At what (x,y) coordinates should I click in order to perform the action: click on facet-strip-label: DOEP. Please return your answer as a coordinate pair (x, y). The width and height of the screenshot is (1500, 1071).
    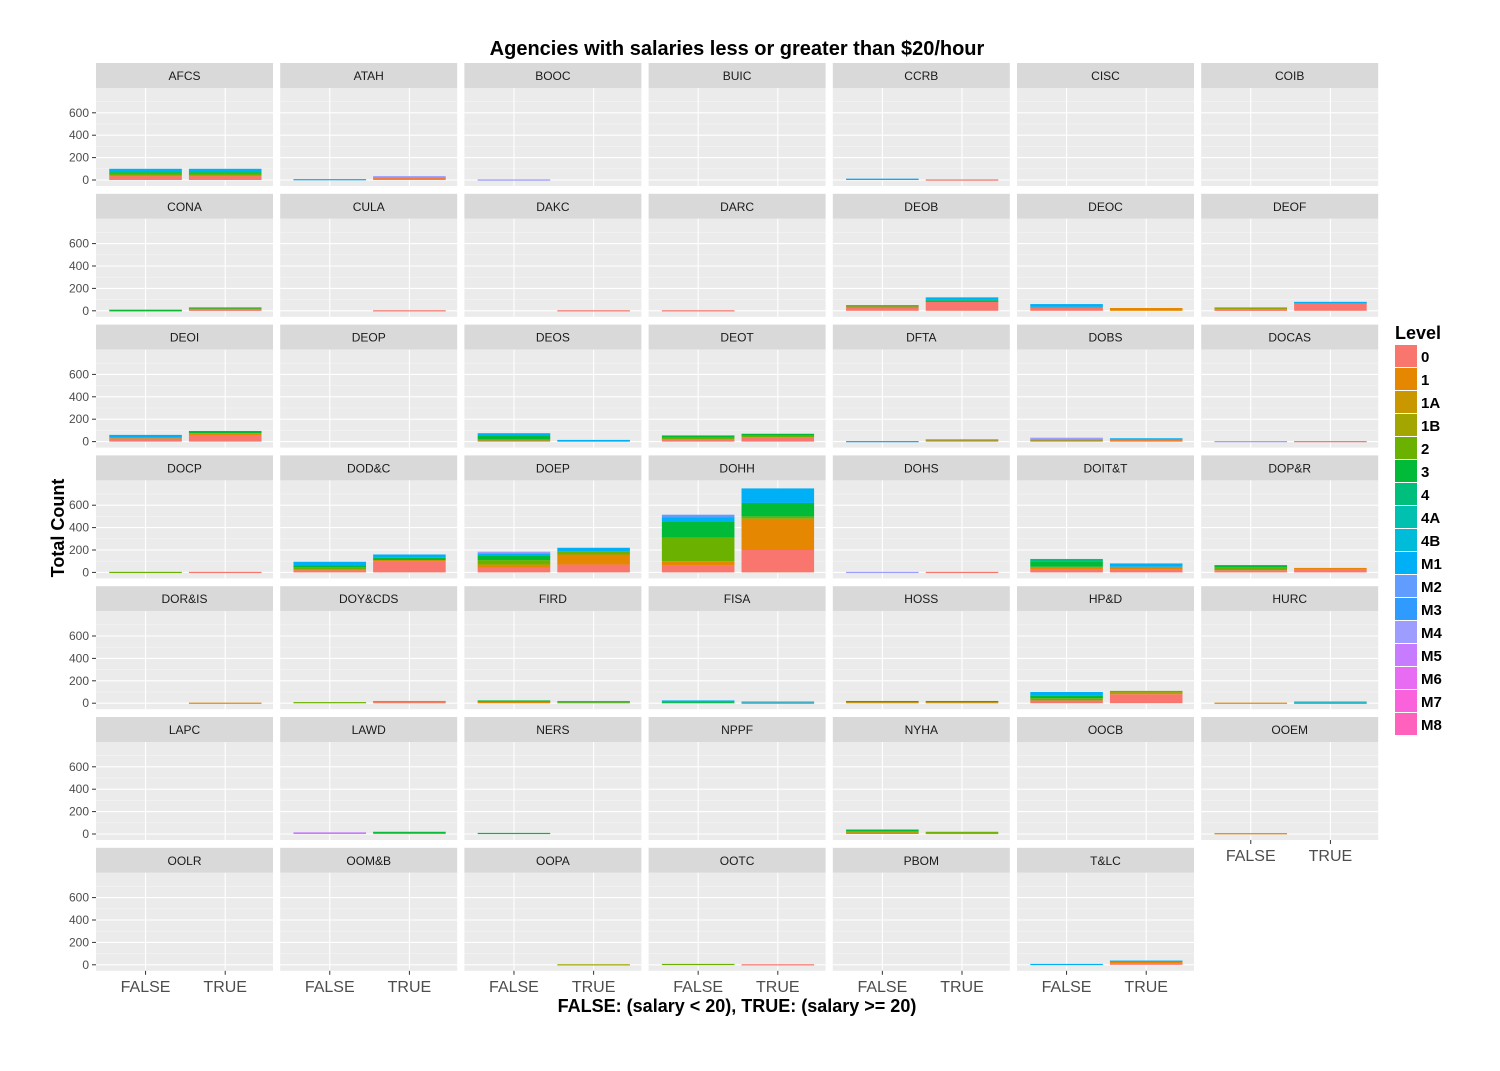
    Looking at the image, I should click on (553, 468).